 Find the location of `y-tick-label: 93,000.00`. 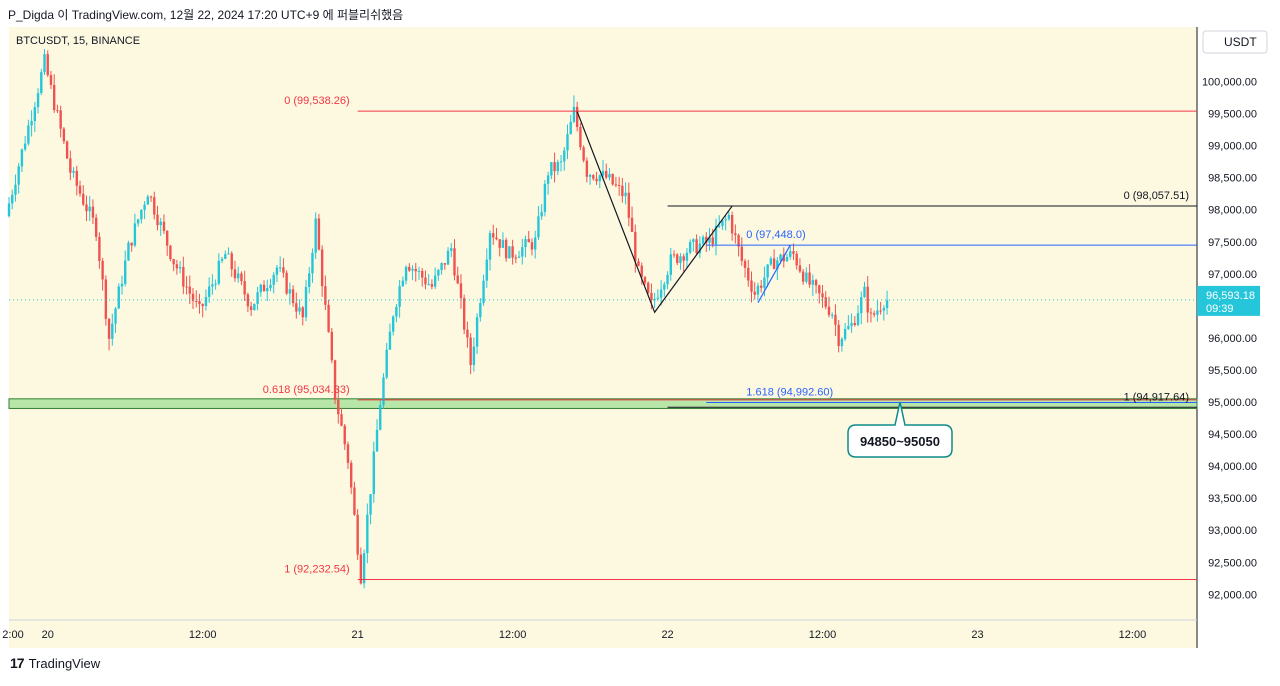

y-tick-label: 93,000.00 is located at coordinates (1232, 531).